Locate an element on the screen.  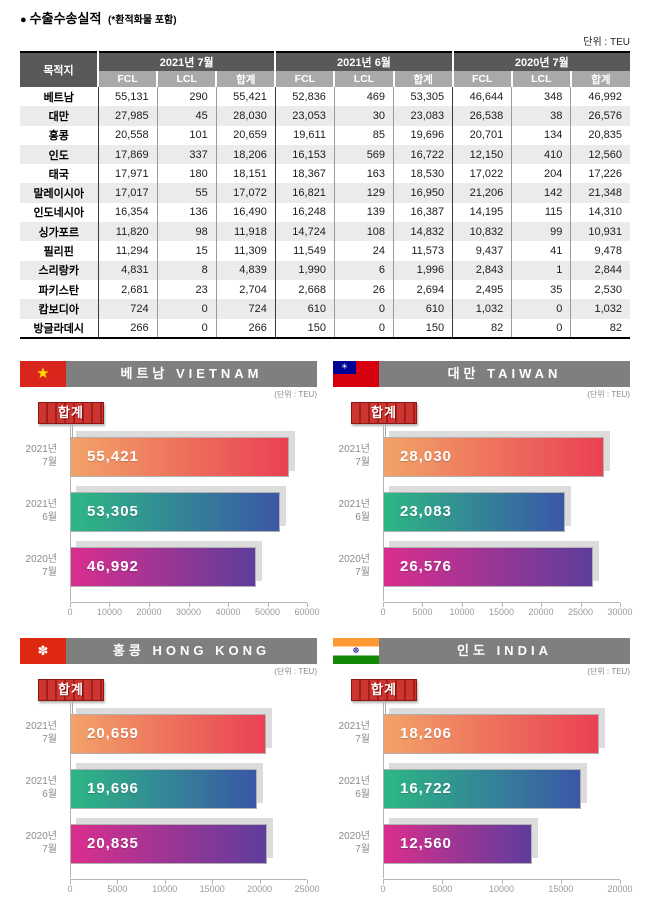
bar-row: 2020년 7월 20,835 is located at coordinates (168, 843).